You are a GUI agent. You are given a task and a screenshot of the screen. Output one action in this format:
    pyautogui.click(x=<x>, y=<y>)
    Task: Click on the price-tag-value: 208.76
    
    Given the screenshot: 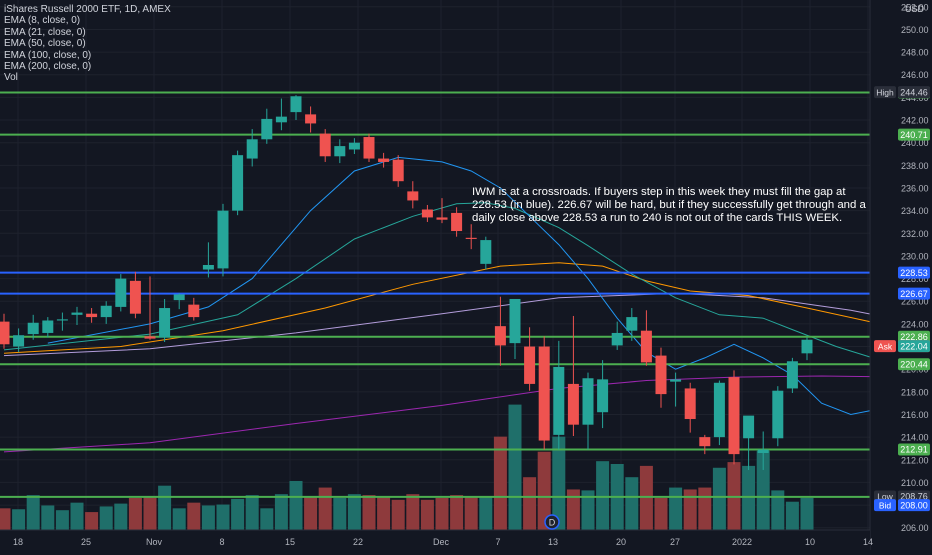 What is the action you would take?
    pyautogui.click(x=914, y=497)
    